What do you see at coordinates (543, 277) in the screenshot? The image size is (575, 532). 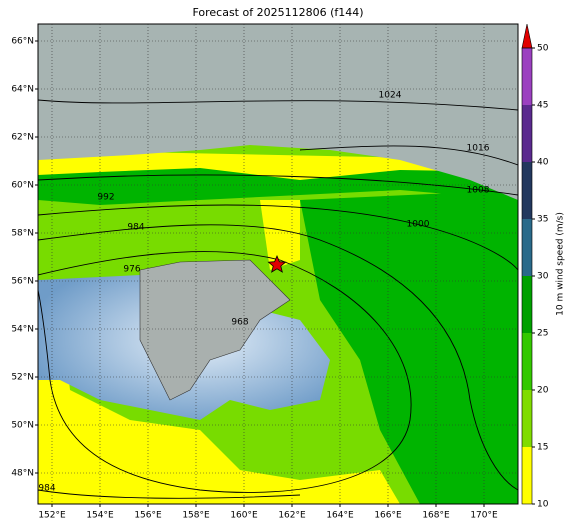 I see `colorbar-tick-label: 30` at bounding box center [543, 277].